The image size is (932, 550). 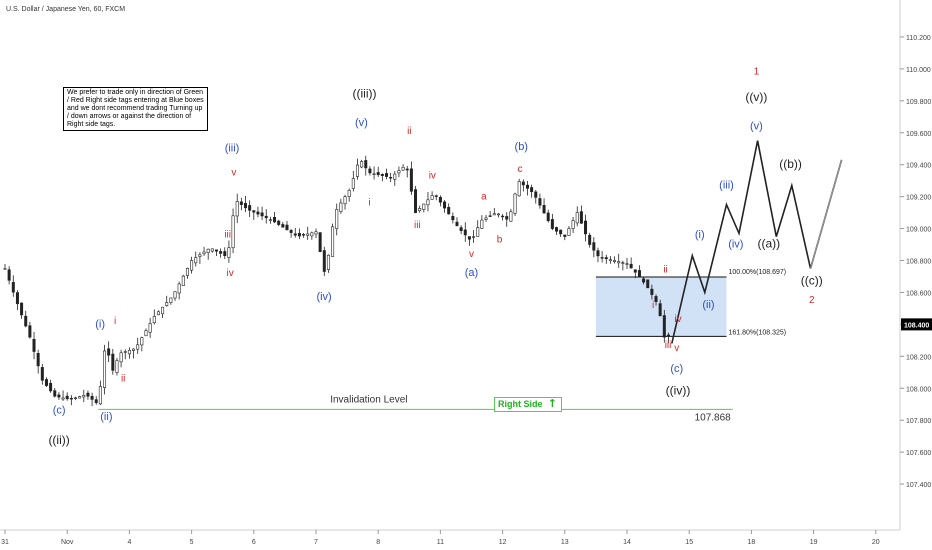 I want to click on x-tick-label: 14, so click(x=627, y=542).